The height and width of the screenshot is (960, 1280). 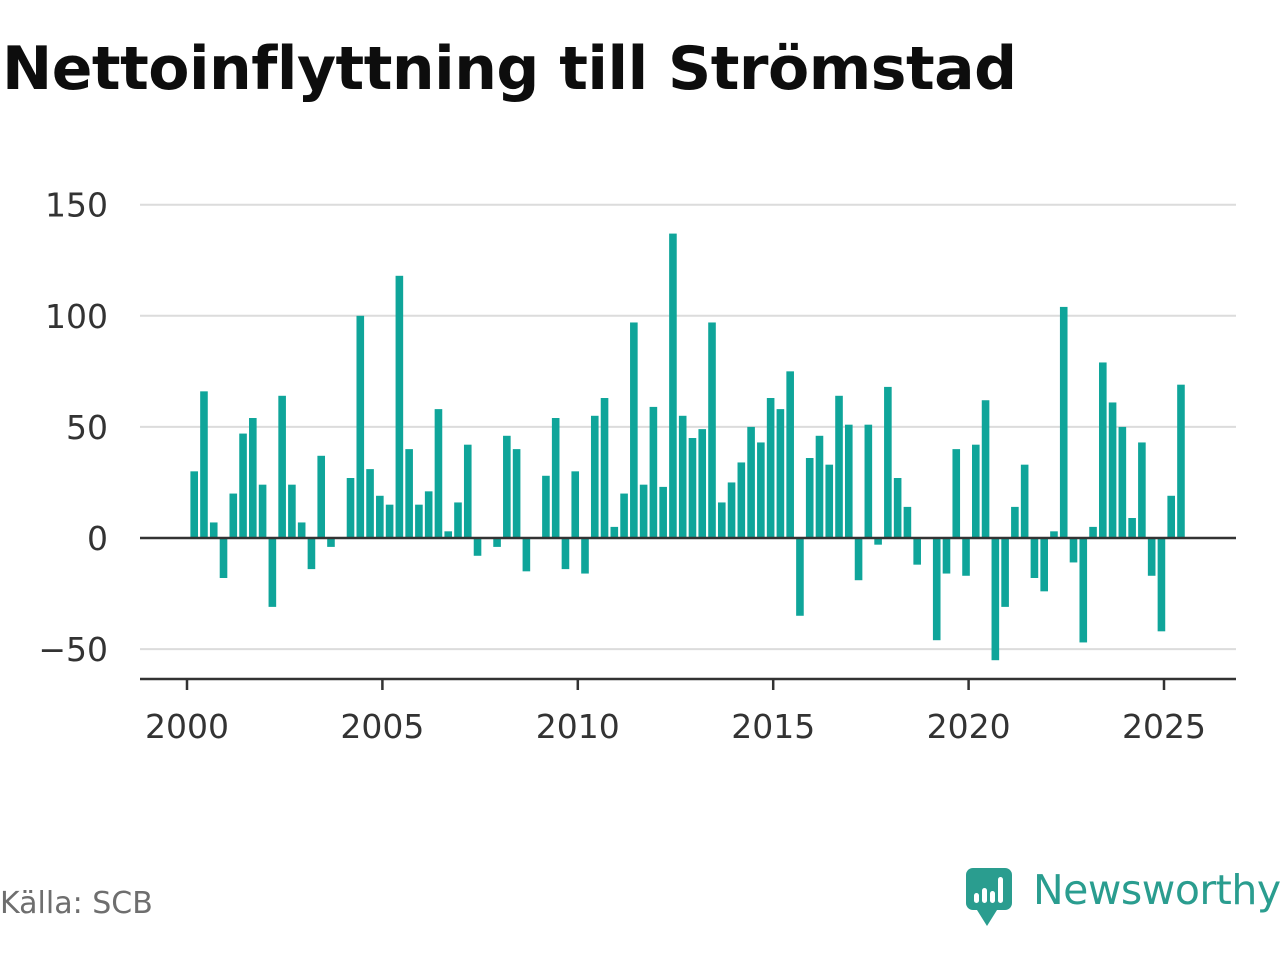 I want to click on chart-title: Nettoinflyttning till Strömstad, so click(x=509, y=69).